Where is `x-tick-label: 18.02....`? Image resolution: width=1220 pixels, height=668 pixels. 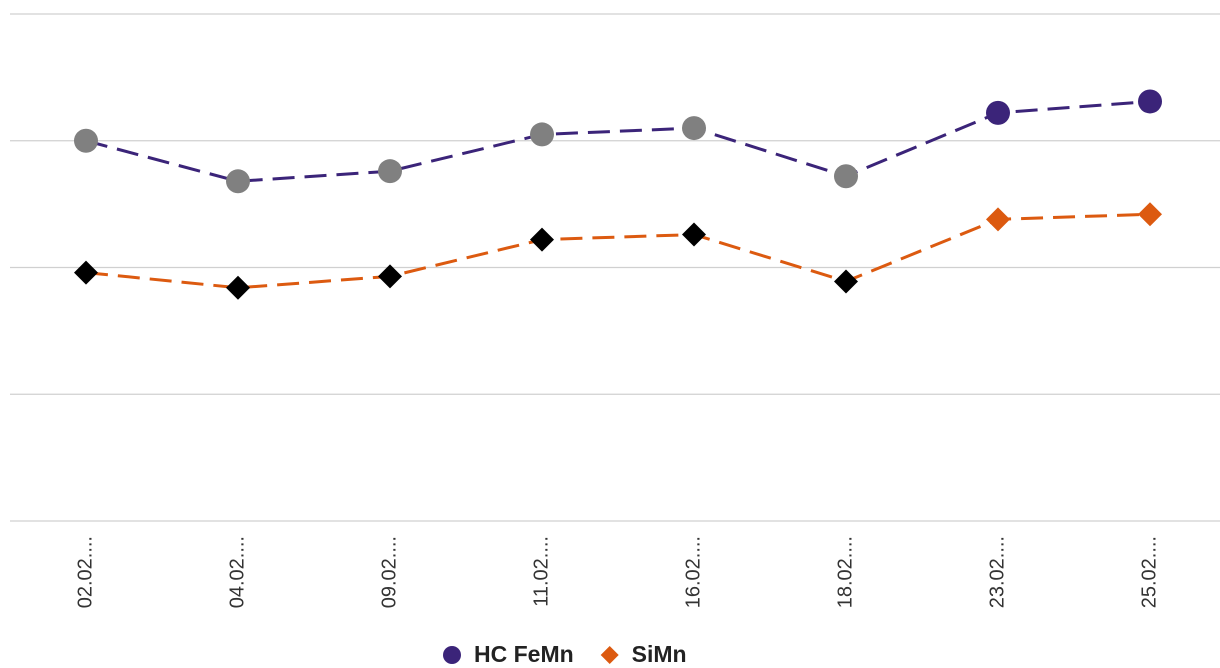 x-tick-label: 18.02.... is located at coordinates (845, 572).